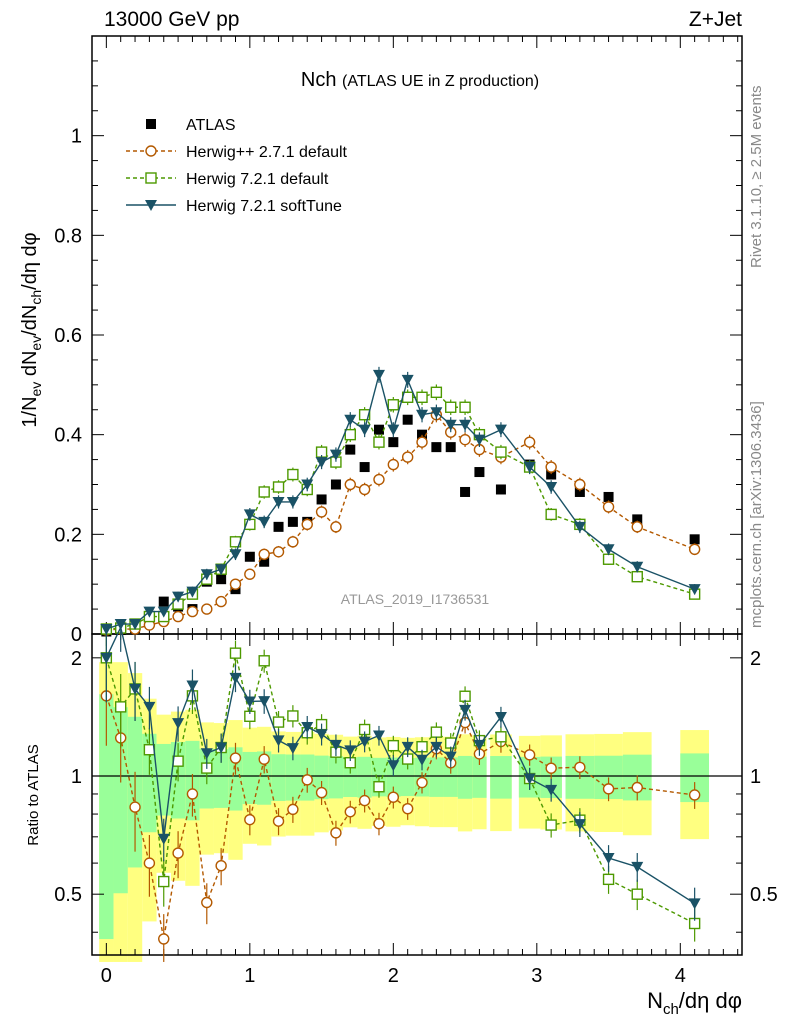 Image resolution: width=786 pixels, height=1024 pixels. Describe the element at coordinates (68, 895) in the screenshot. I see `ratio-tick-label-left: 0.5` at that location.